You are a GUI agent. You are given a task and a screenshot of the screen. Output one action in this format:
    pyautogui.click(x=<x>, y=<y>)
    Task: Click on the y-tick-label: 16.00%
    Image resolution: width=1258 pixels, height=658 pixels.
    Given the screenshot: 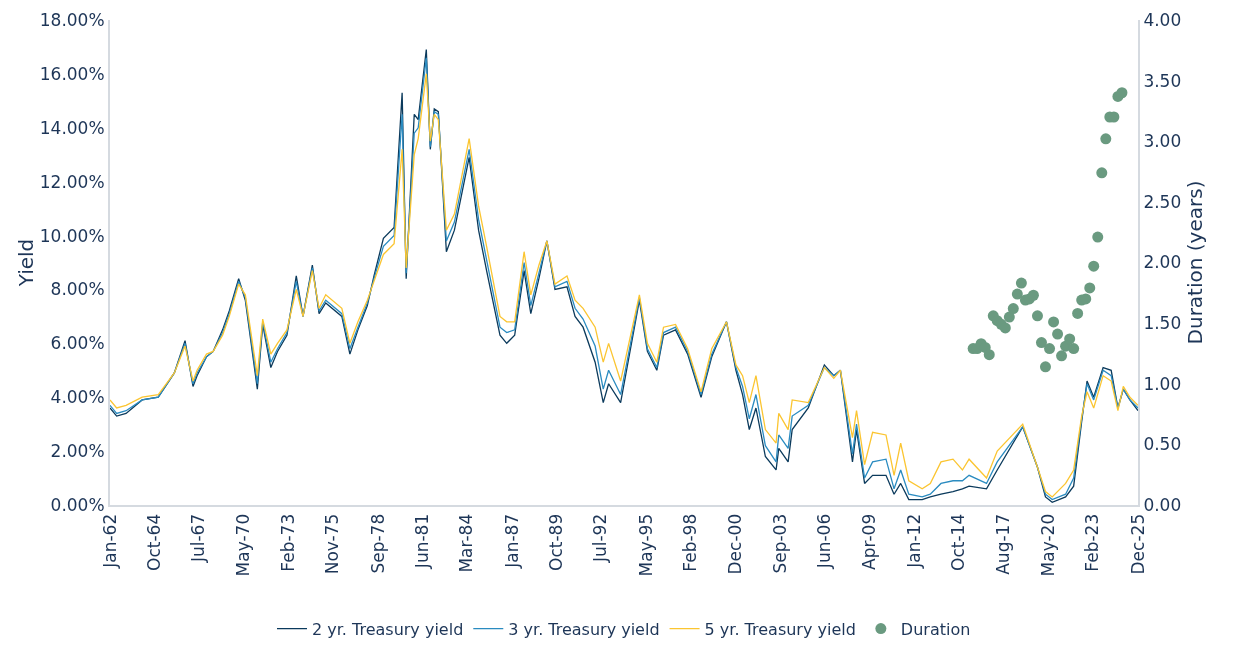 What is the action you would take?
    pyautogui.click(x=72, y=73)
    